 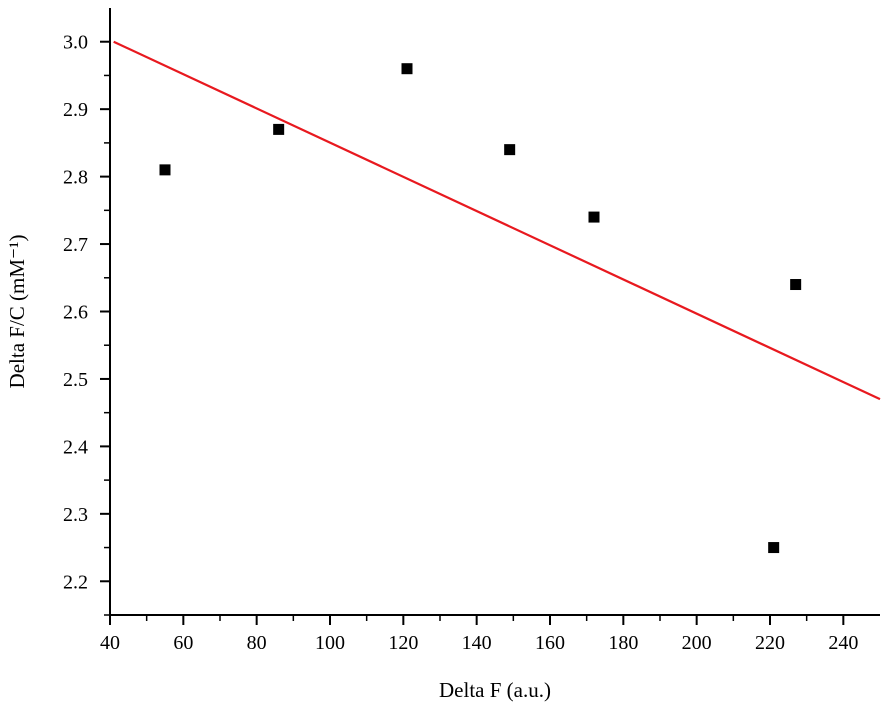 I want to click on x-axis-title: Delta F (a.u.), so click(x=495, y=690).